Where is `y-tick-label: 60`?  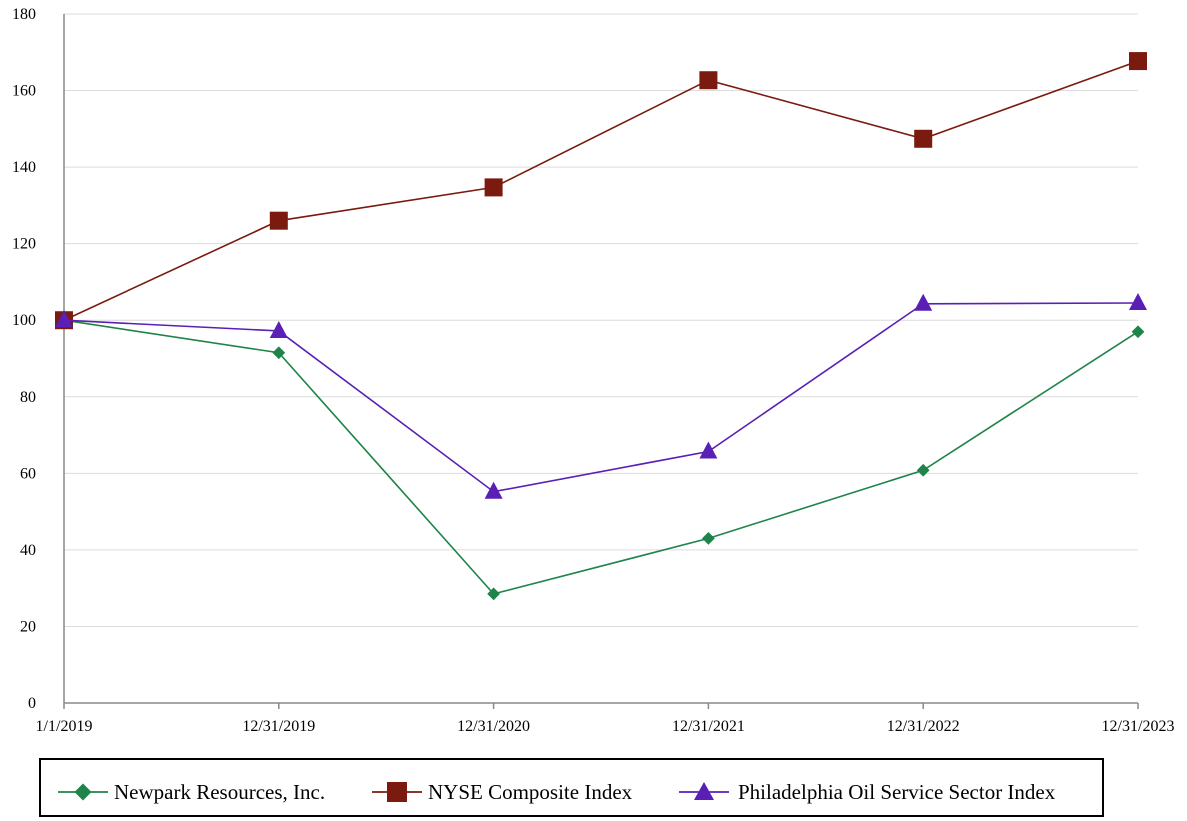 y-tick-label: 60 is located at coordinates (28, 473).